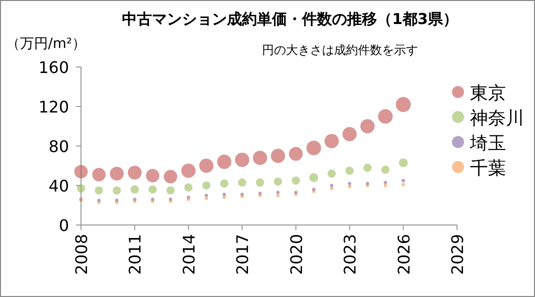 The image size is (535, 297). Describe the element at coordinates (487, 143) in the screenshot. I see `legend-label: 埼玉` at that location.